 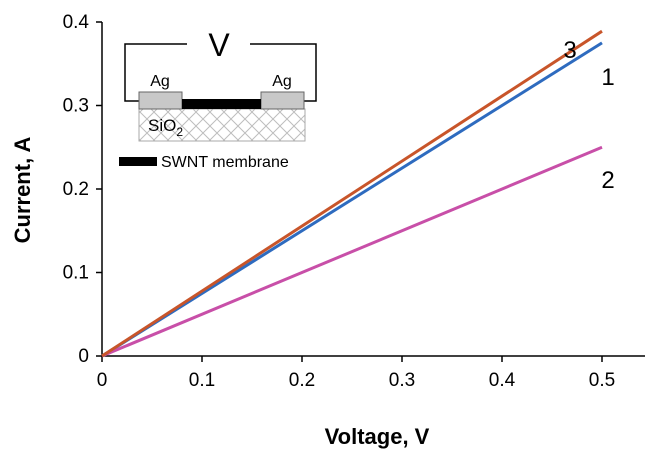 I want to click on substrate-block, so click(x=222, y=125).